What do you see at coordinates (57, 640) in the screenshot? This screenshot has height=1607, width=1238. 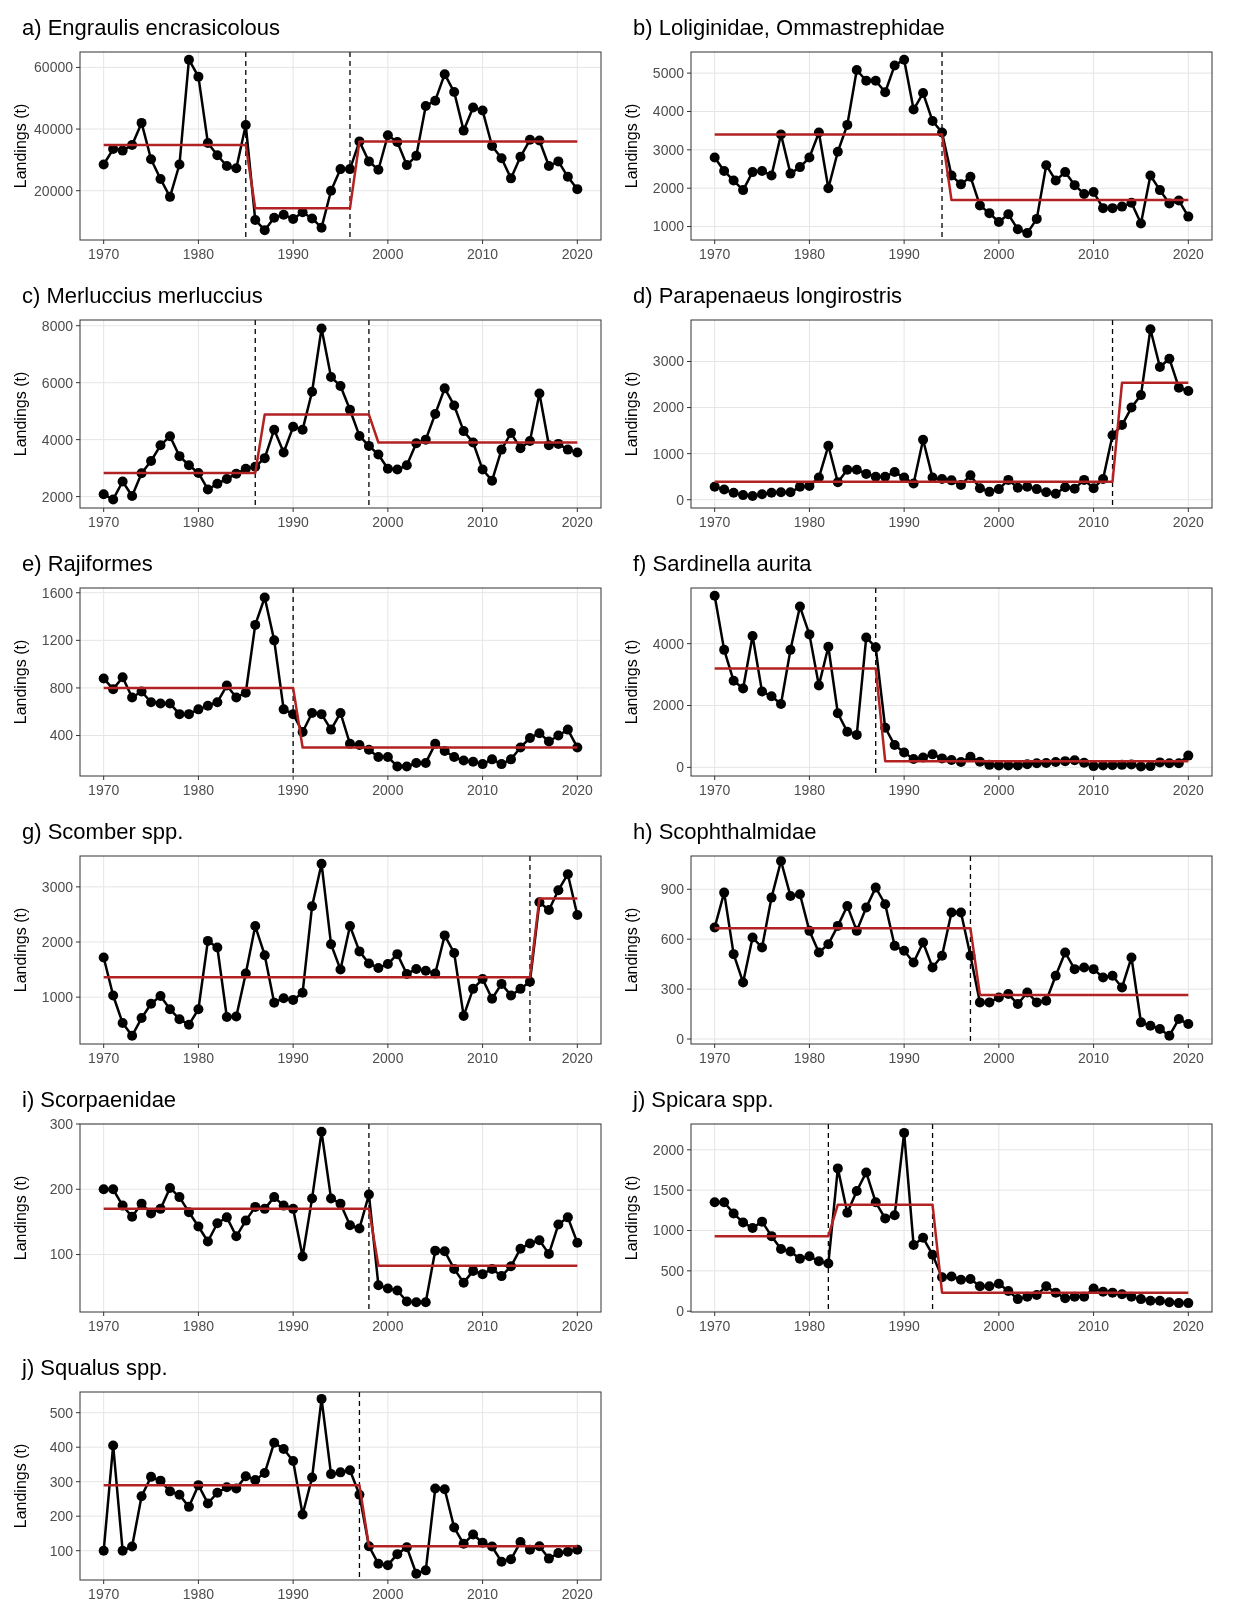 I see `y-tick-label: 1200` at bounding box center [57, 640].